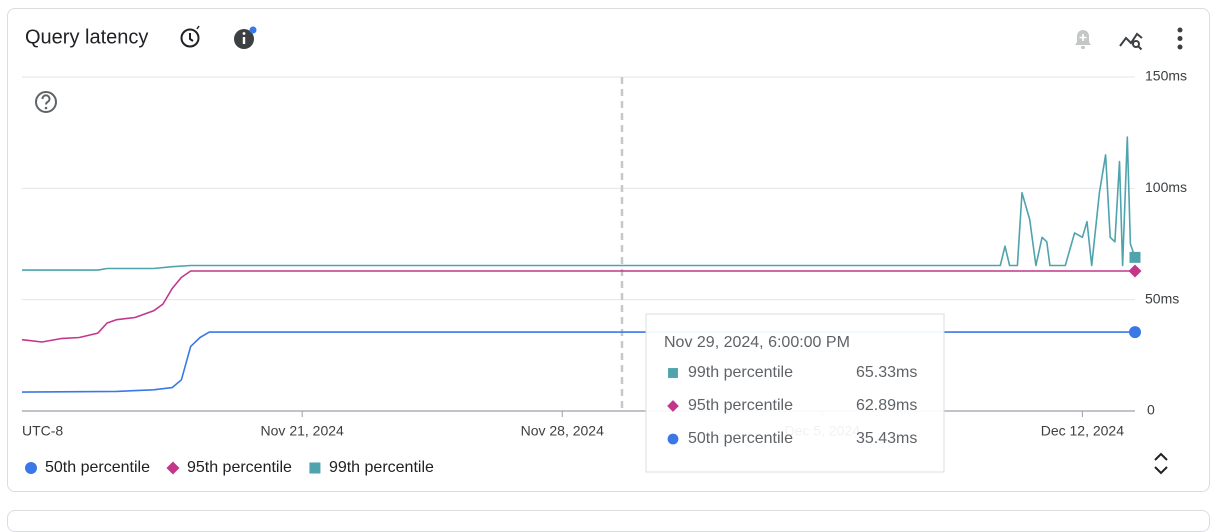 This screenshot has height=532, width=1221. What do you see at coordinates (302, 431) in the screenshot?
I see `x-tick-label: Nov 21, 2024` at bounding box center [302, 431].